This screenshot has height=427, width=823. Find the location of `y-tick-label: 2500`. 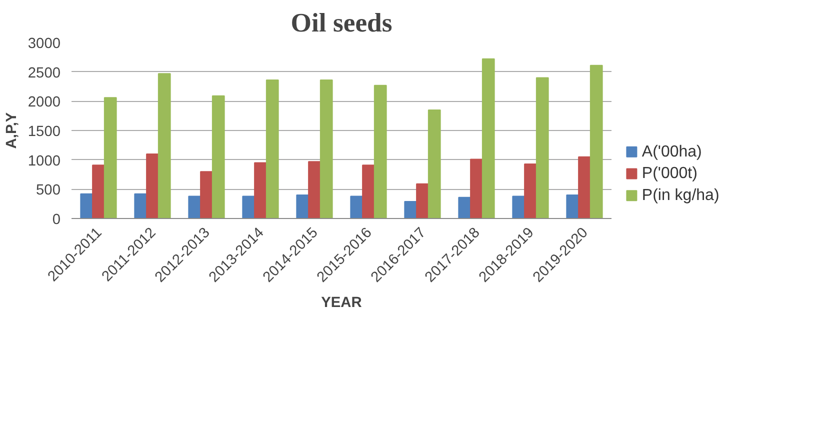

y-tick-label: 2500 is located at coordinates (44, 73).